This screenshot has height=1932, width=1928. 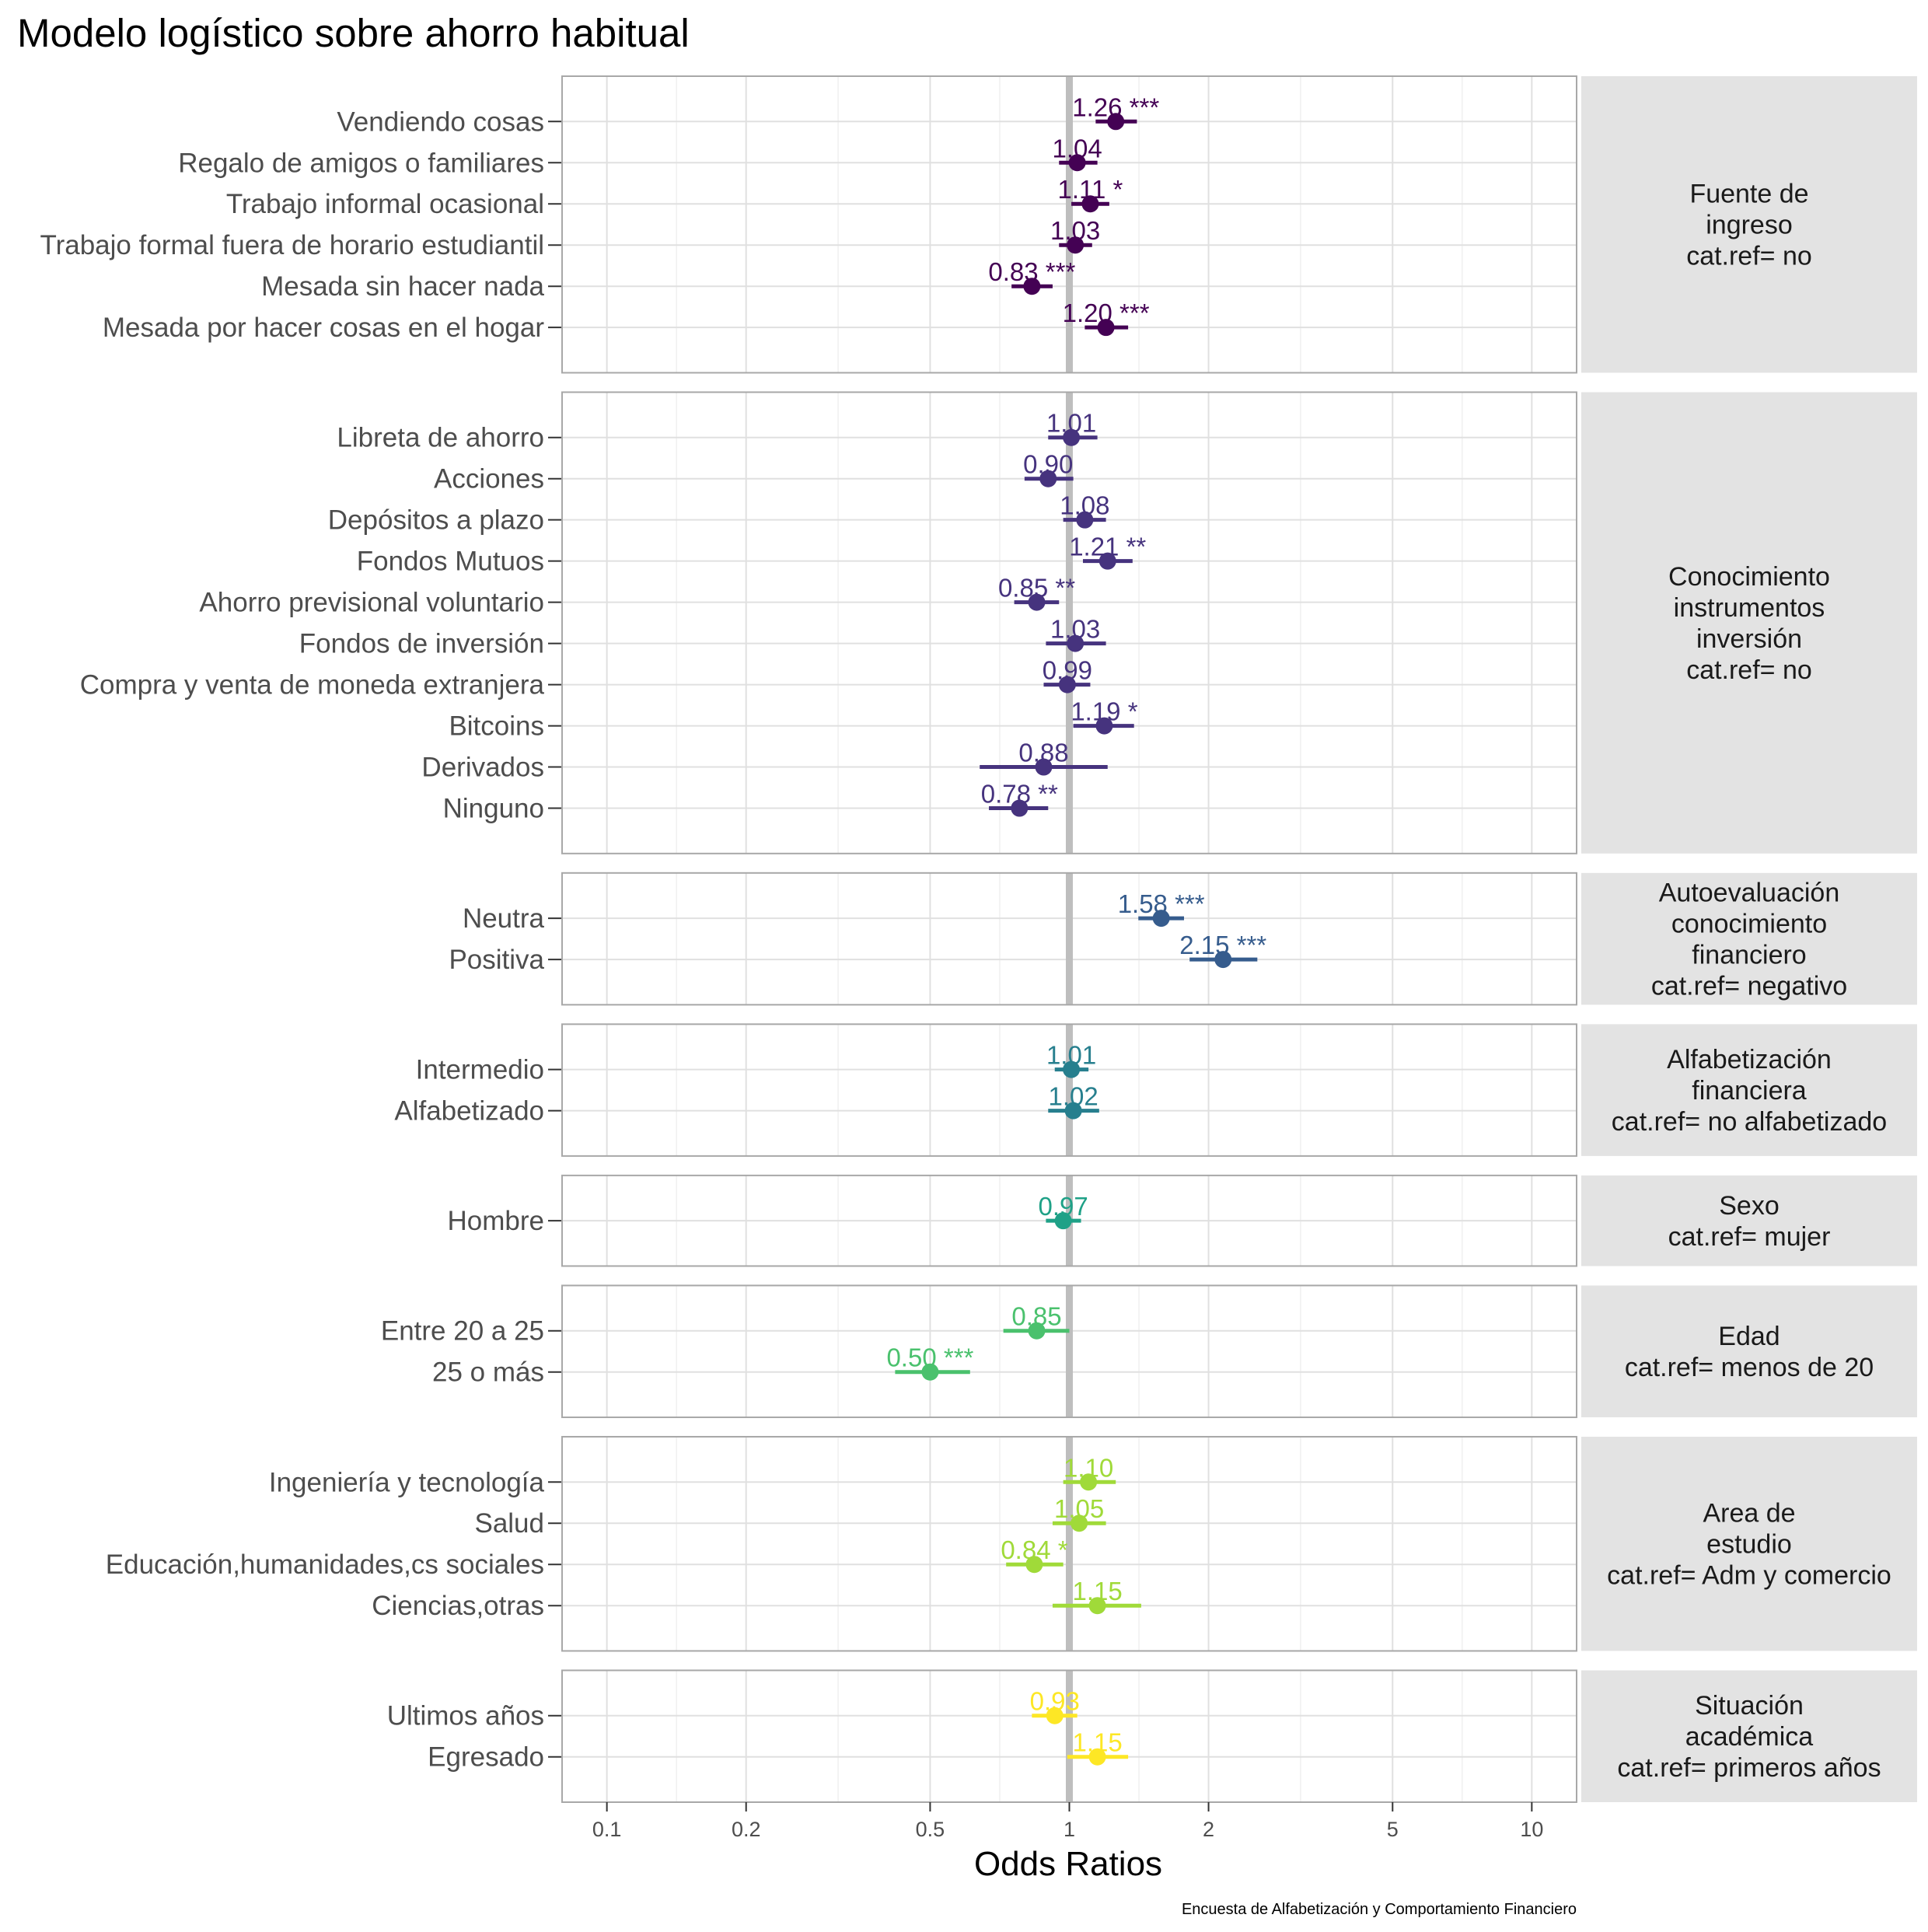 What do you see at coordinates (1749, 924) in the screenshot?
I see `facet-strip-label: conocimiento` at bounding box center [1749, 924].